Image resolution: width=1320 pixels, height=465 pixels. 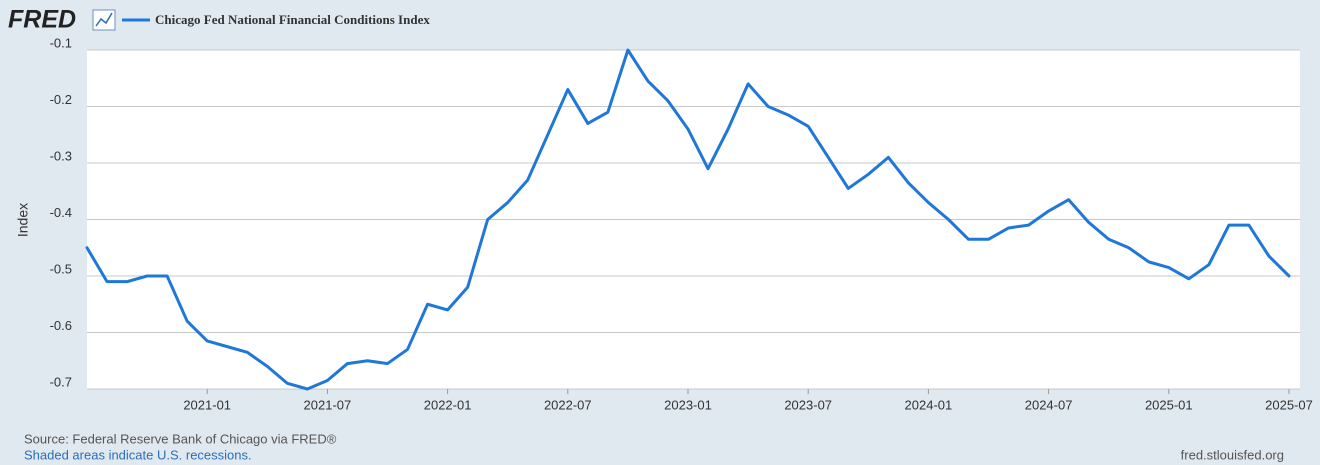 What do you see at coordinates (61, 99) in the screenshot?
I see `y-tick-label: -0.2` at bounding box center [61, 99].